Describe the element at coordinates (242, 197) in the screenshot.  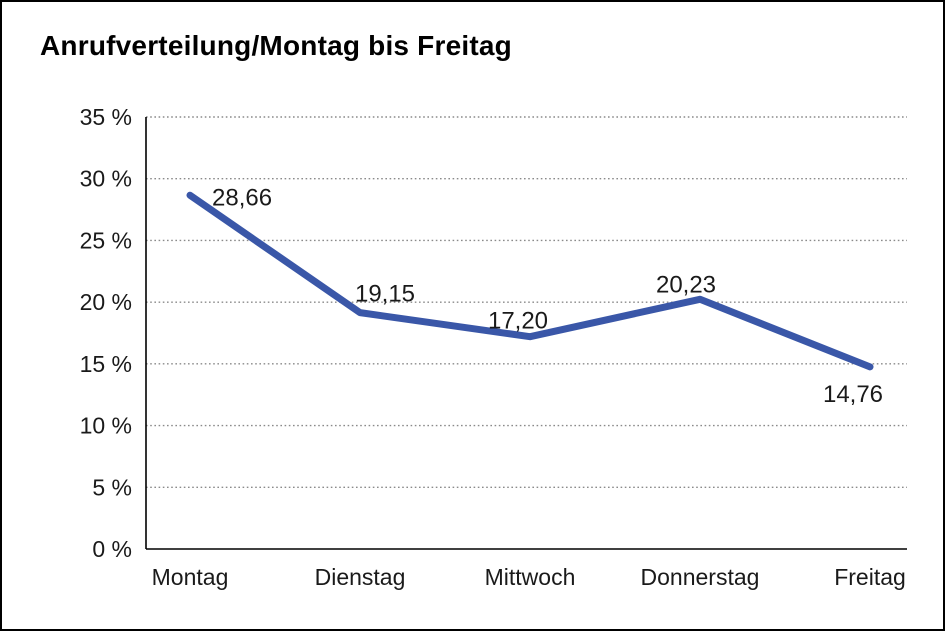
I see `data-point-label: 28,66` at that location.